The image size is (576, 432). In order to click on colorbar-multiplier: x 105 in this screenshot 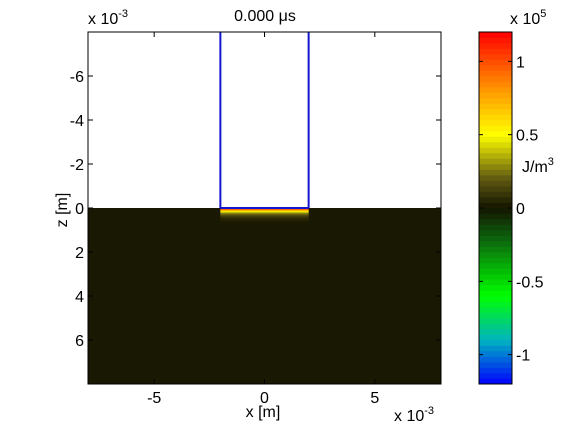, I will do `click(528, 18)`.